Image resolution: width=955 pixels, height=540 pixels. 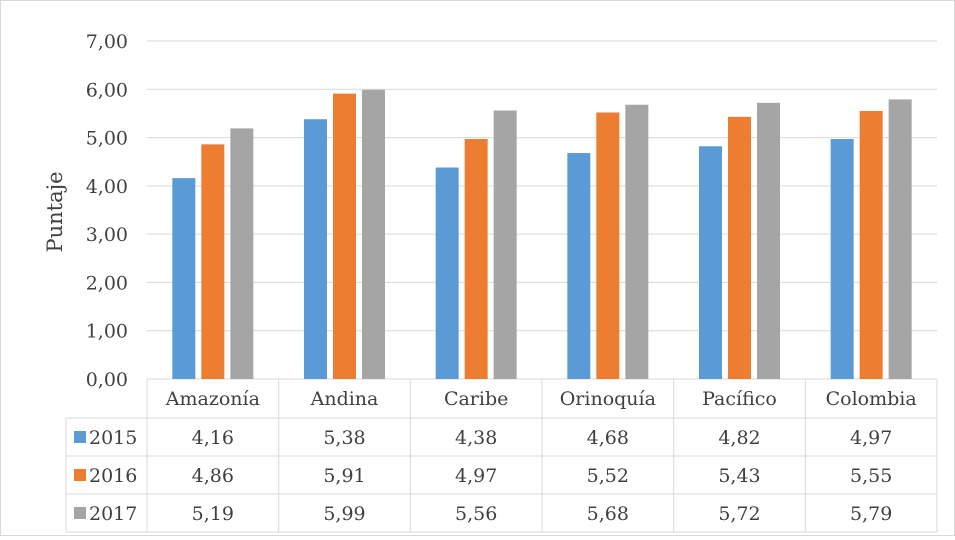 What do you see at coordinates (505, 244) in the screenshot?
I see `bar-2017-caribe` at bounding box center [505, 244].